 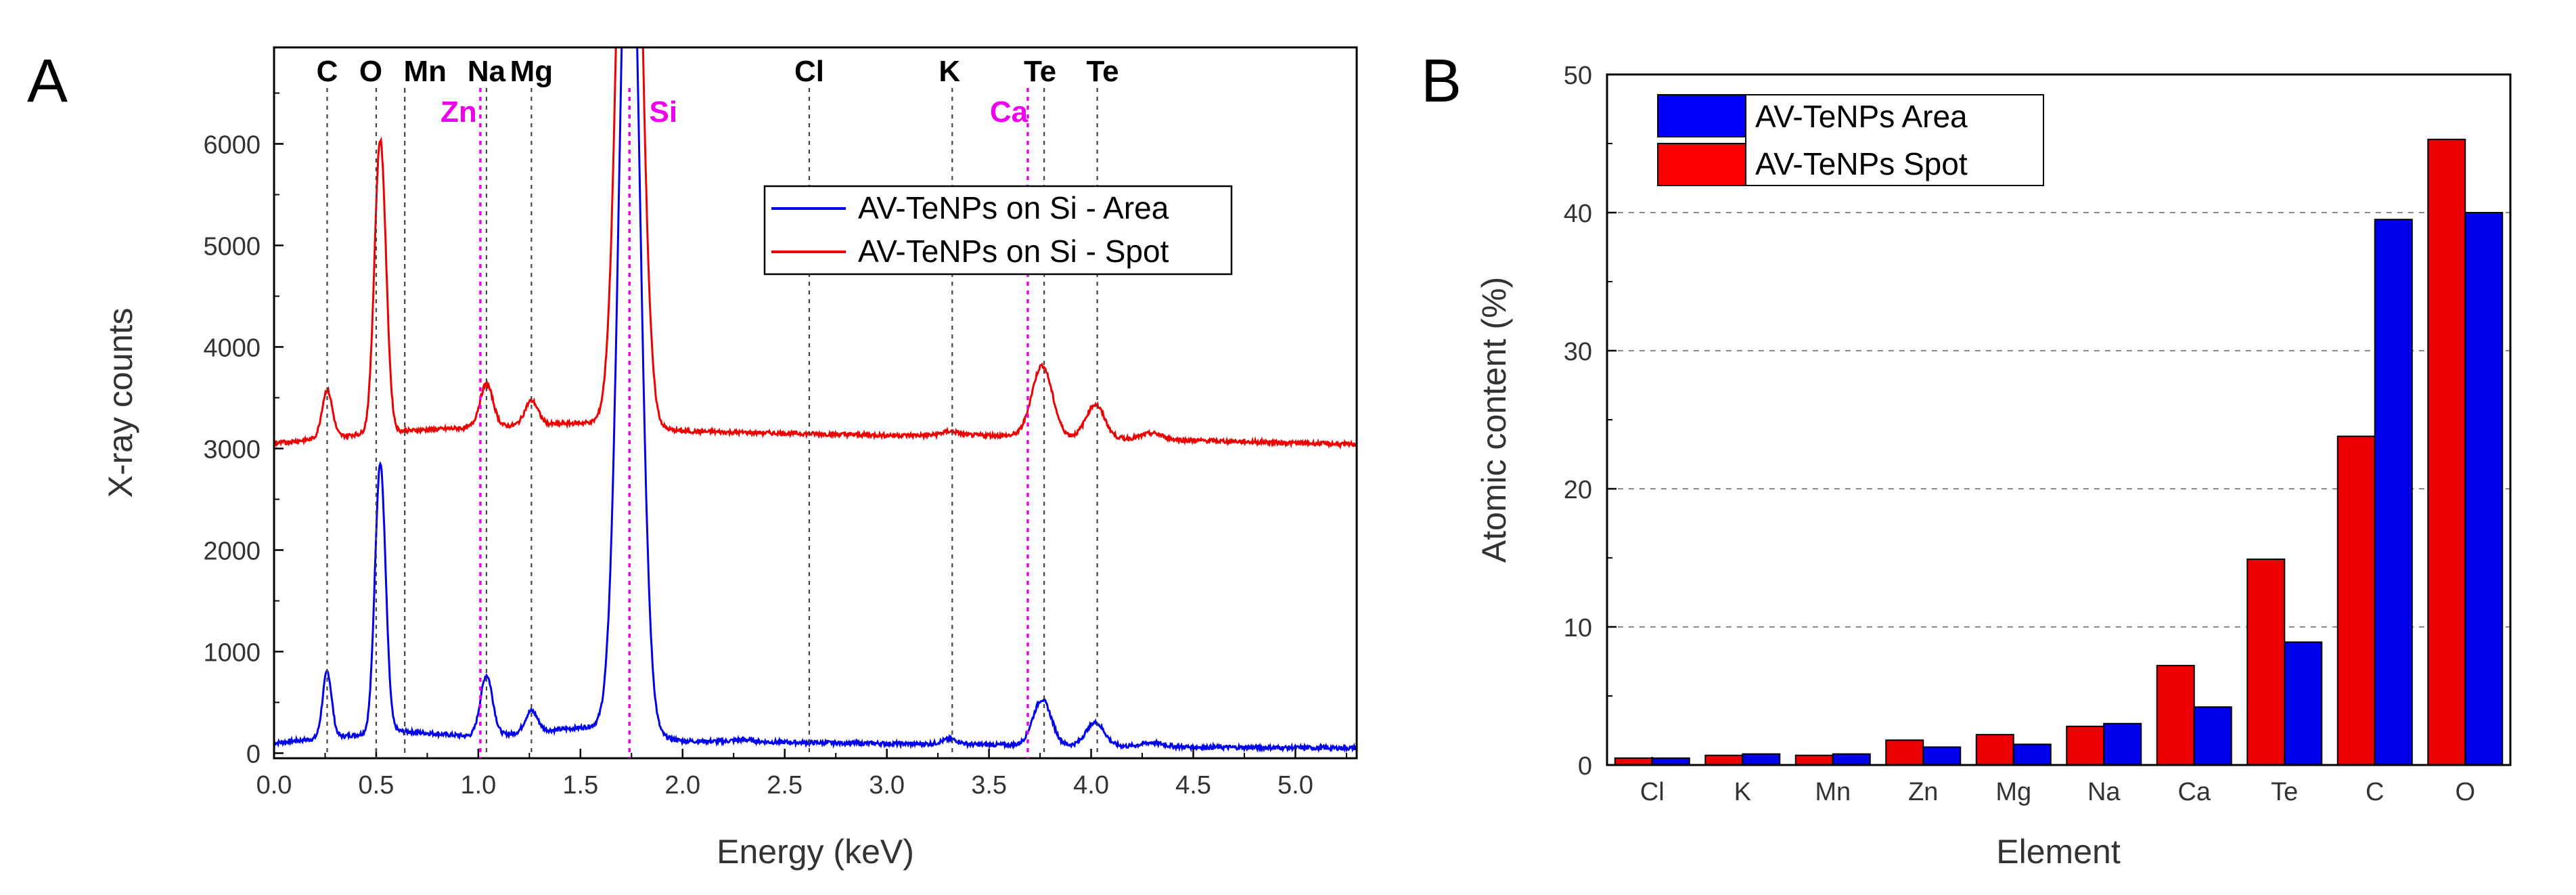 I want to click on spectrum-legend-box, so click(x=998, y=230).